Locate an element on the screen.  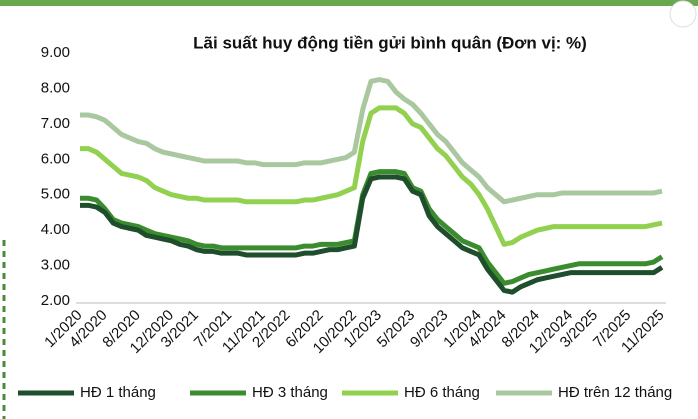
y-tick-label: 6.00 is located at coordinates (55, 158).